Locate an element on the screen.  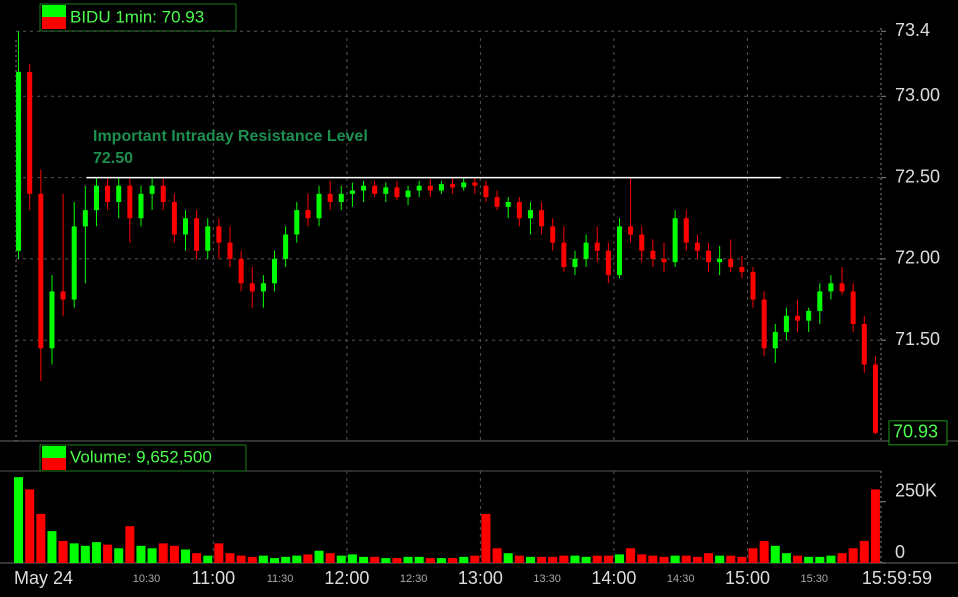
y-tick-label: 0 is located at coordinates (900, 552).